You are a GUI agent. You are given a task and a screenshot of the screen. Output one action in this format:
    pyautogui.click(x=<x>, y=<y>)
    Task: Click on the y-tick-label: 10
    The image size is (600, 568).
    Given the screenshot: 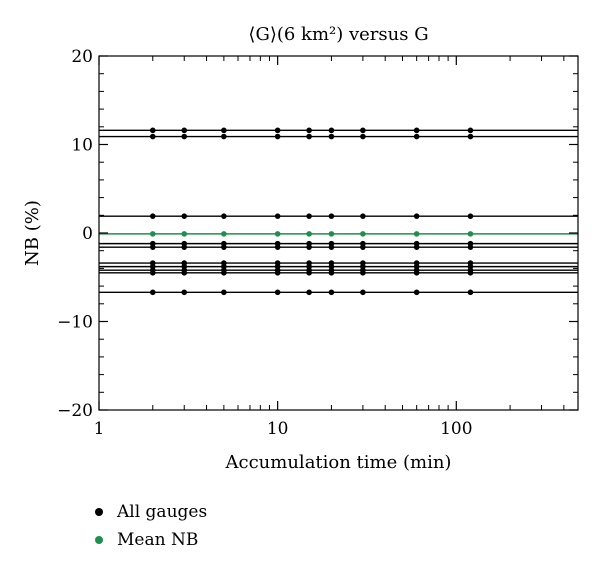 What is the action you would take?
    pyautogui.click(x=82, y=146)
    